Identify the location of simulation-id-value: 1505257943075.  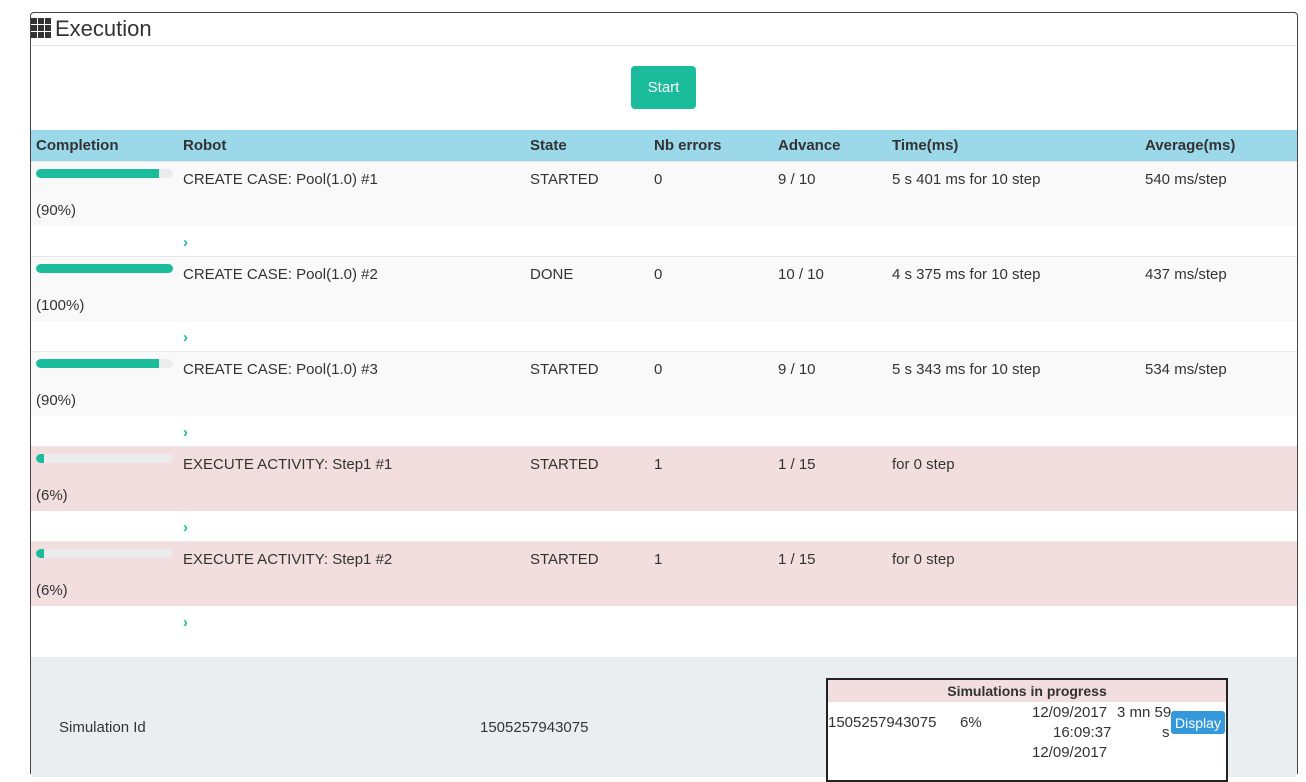
(534, 727).